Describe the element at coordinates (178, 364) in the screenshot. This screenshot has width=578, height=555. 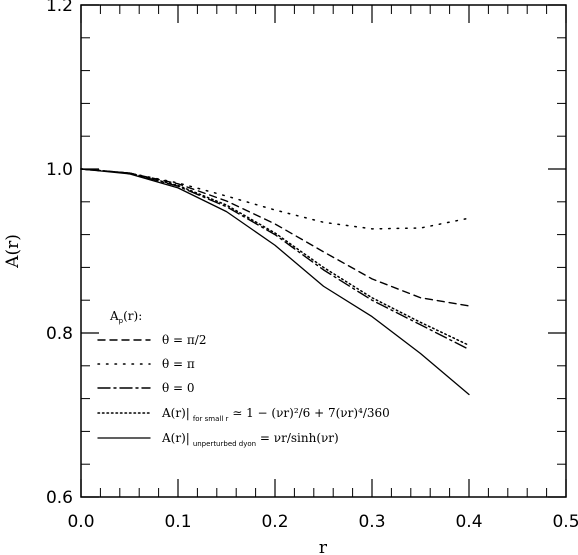
I see `legend-label-2: θ = π` at that location.